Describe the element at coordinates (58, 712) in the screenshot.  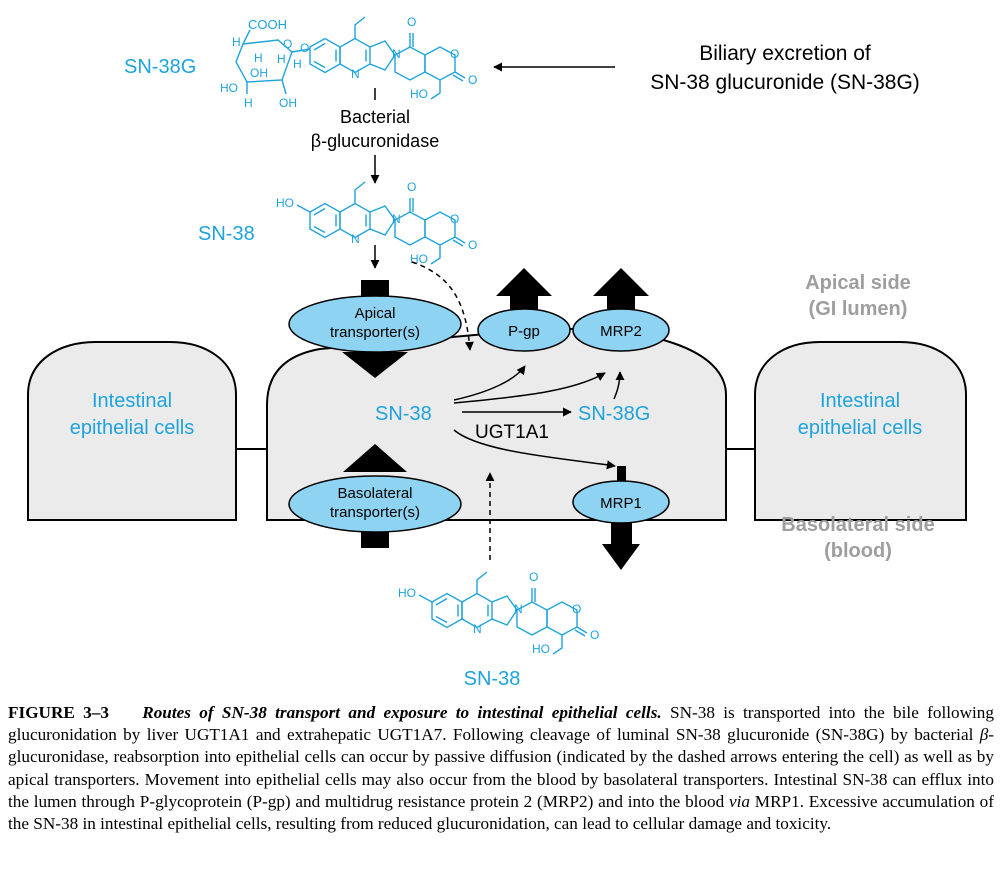
I see `figure-number: FIGURE 3–3` at that location.